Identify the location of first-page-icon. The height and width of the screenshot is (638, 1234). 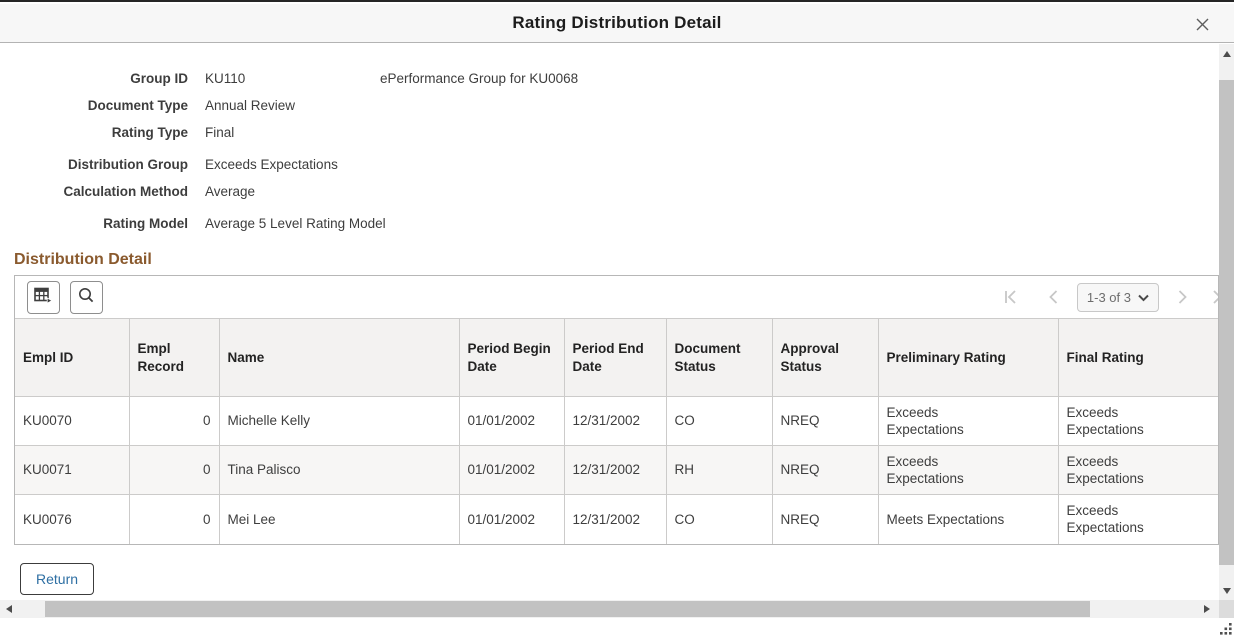
(1010, 297).